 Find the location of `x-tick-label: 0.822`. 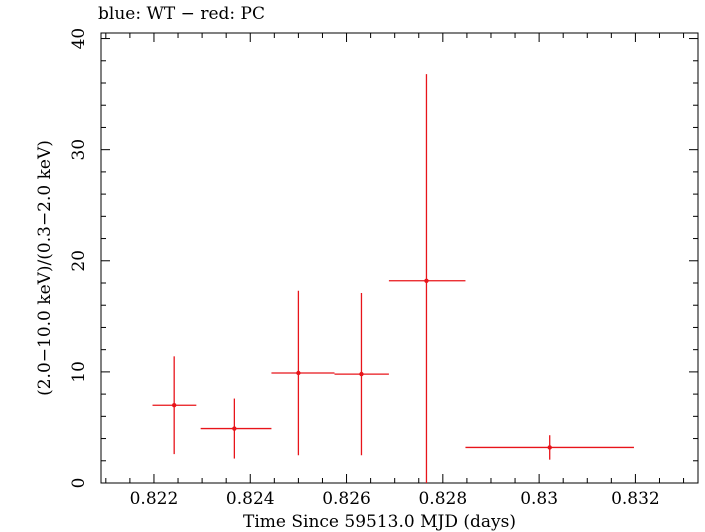

x-tick-label: 0.822 is located at coordinates (154, 499).